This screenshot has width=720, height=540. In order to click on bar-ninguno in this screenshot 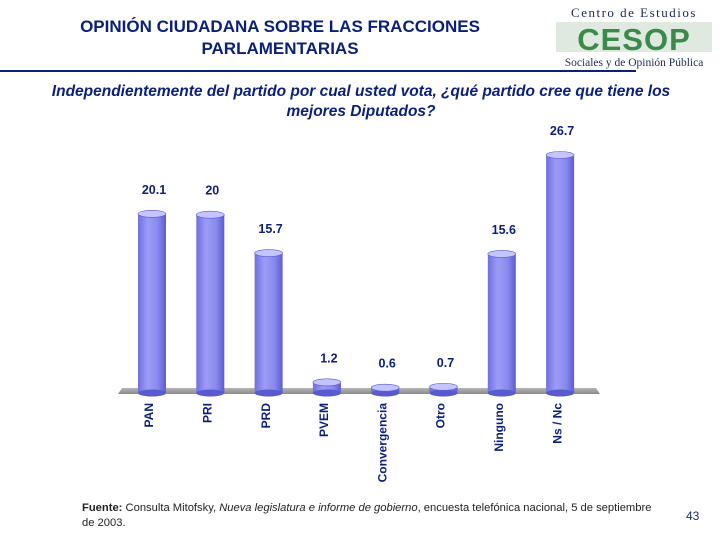, I will do `click(502, 323)`.